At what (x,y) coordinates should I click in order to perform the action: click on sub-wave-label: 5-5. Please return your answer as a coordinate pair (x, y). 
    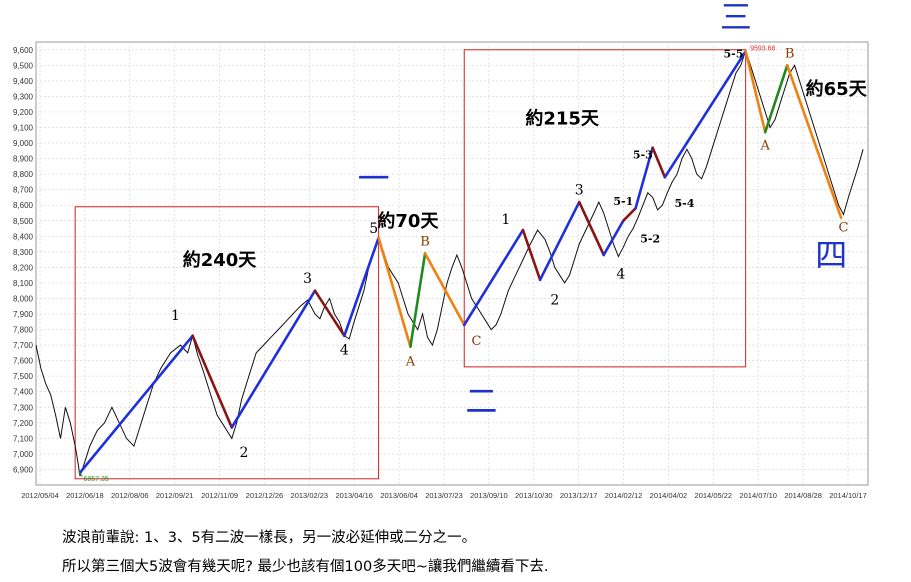
    Looking at the image, I should click on (733, 54).